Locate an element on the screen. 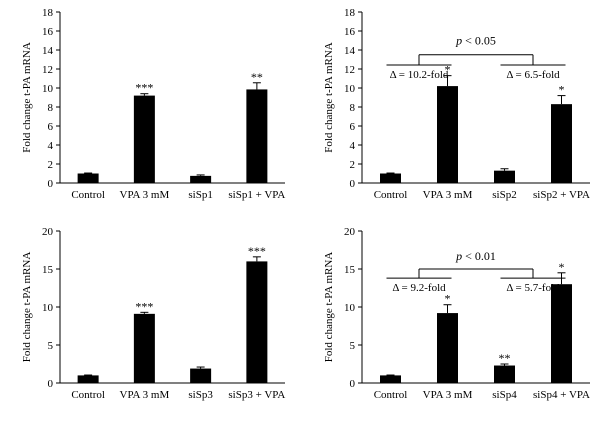 Image resolution: width=600 pixels, height=428 pixels. fold-change-label: Δ = 10.2-fold is located at coordinates (419, 75).